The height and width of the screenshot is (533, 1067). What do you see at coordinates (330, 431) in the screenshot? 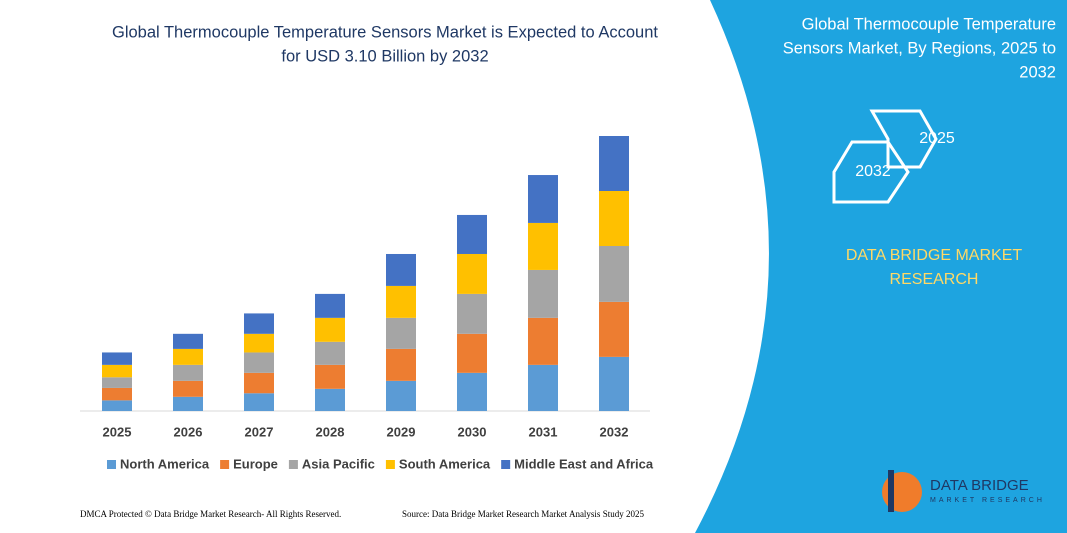
I see `x-tick-label: 2028` at bounding box center [330, 431].